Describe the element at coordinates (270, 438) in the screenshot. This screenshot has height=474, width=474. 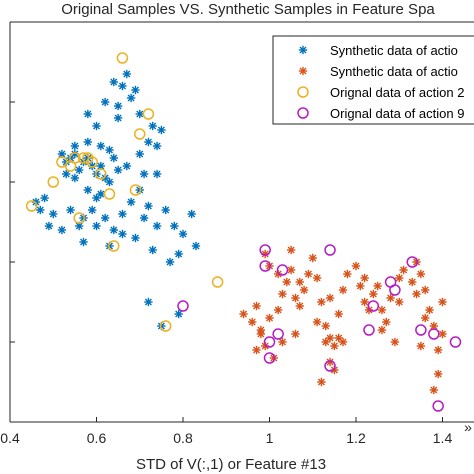
I see `x-tick-label: 1` at that location.